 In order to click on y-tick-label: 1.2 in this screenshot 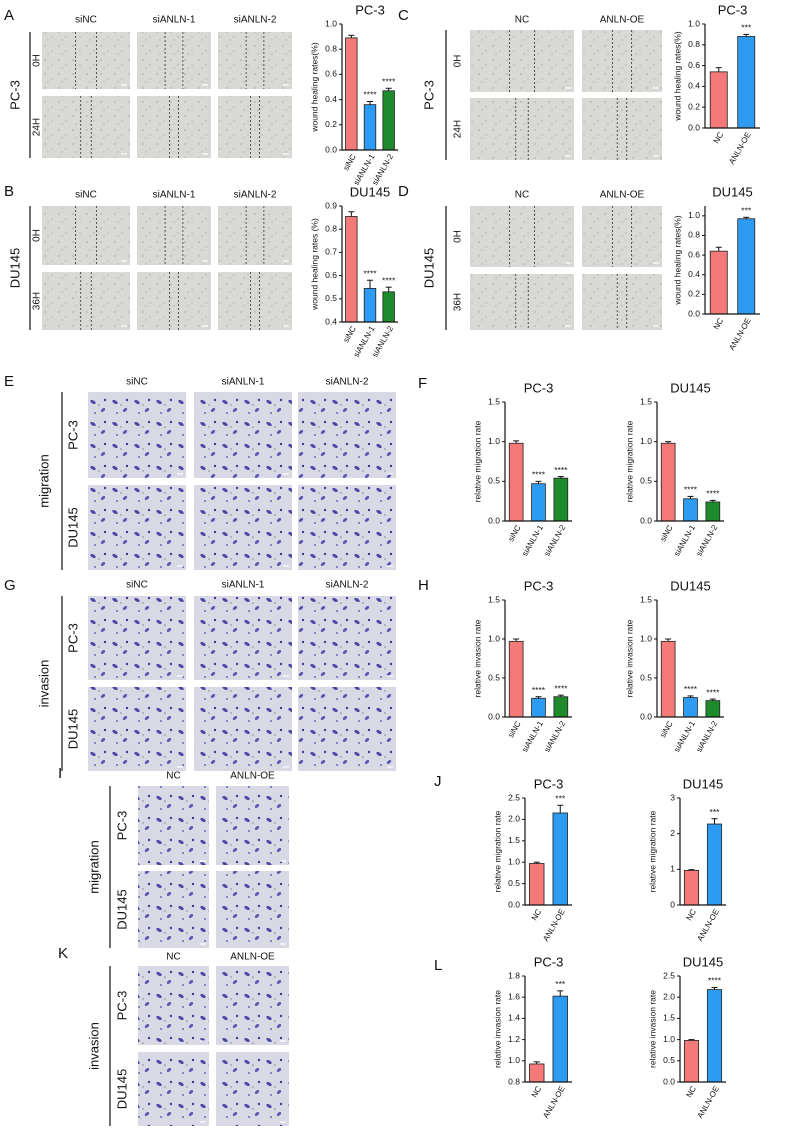, I will do `click(514, 1039)`.